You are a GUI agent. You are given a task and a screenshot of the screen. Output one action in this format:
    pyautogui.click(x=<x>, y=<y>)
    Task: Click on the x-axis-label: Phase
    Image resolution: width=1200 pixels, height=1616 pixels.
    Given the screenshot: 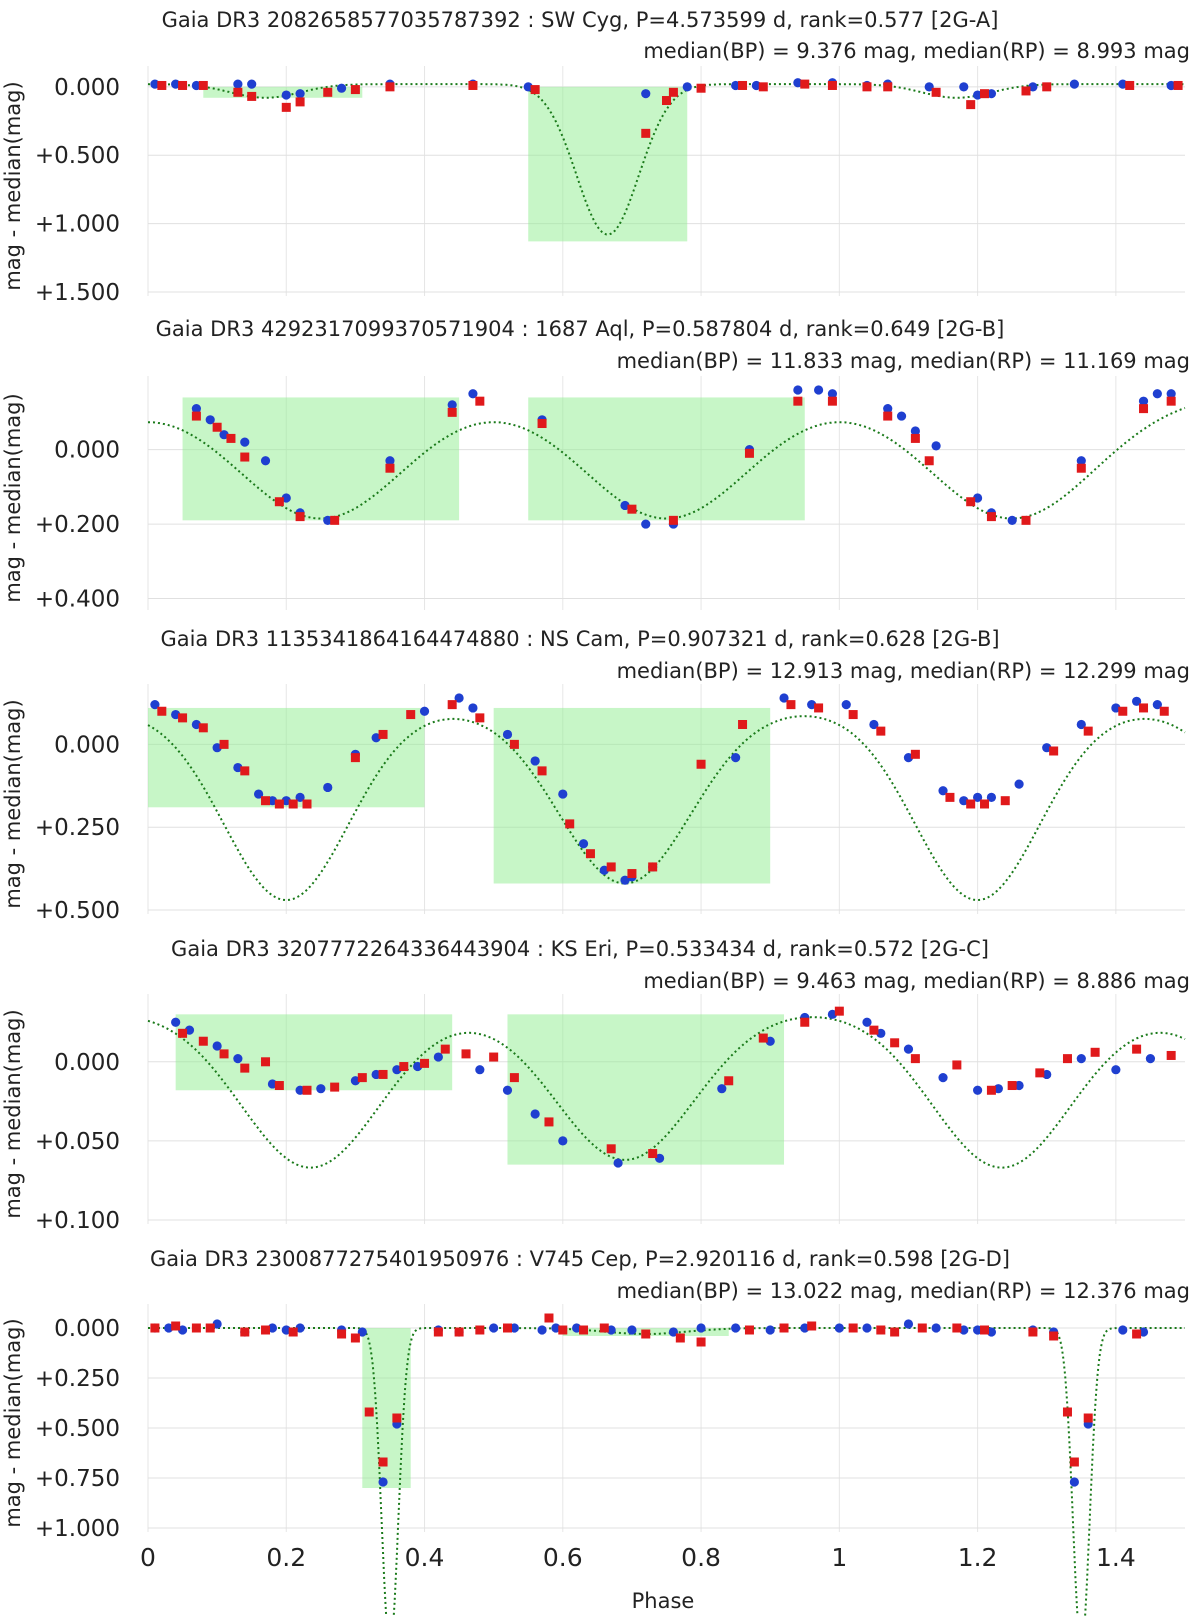 What is the action you would take?
    pyautogui.click(x=663, y=1601)
    